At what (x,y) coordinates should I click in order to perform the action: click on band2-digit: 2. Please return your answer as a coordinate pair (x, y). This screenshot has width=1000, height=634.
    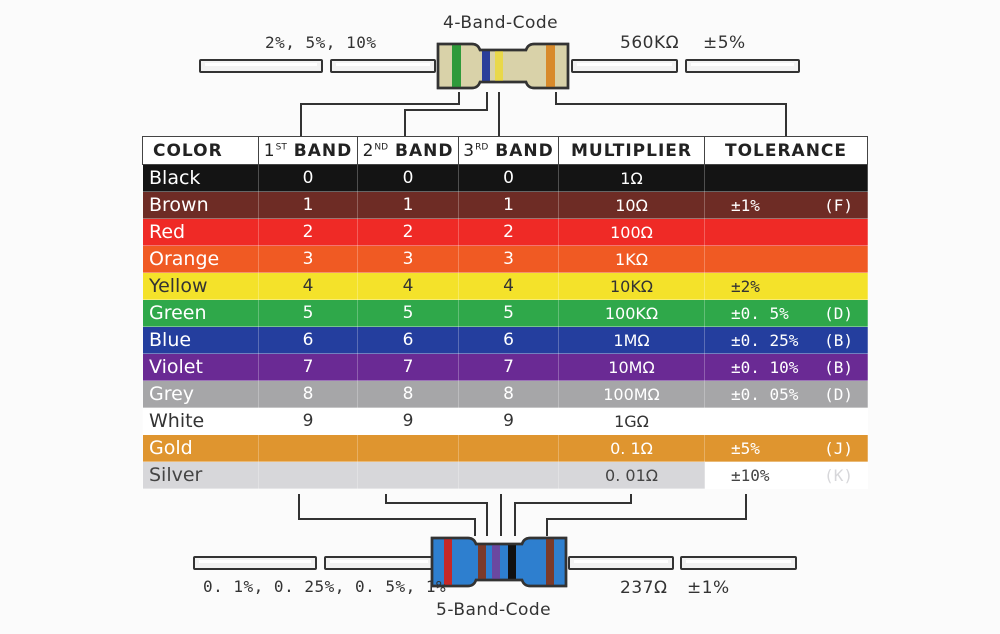
    Looking at the image, I should click on (408, 232).